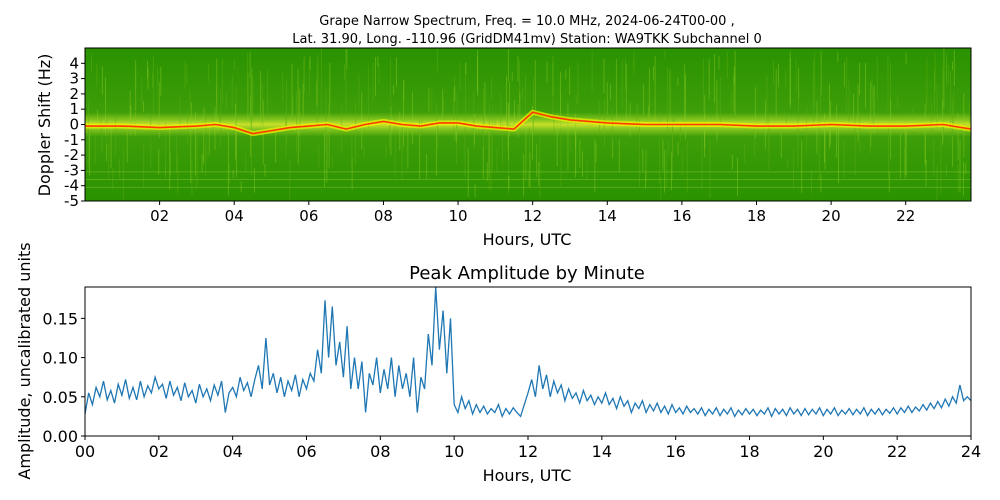  What do you see at coordinates (602, 451) in the screenshot?
I see `amplitude-x-tick-label: 14` at bounding box center [602, 451].